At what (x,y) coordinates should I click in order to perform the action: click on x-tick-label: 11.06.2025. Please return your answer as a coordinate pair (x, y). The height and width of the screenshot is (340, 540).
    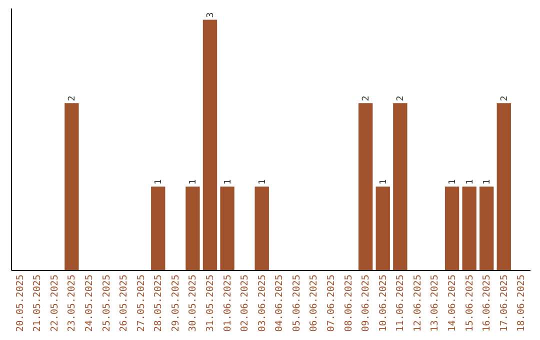
    Looking at the image, I should click on (400, 303).